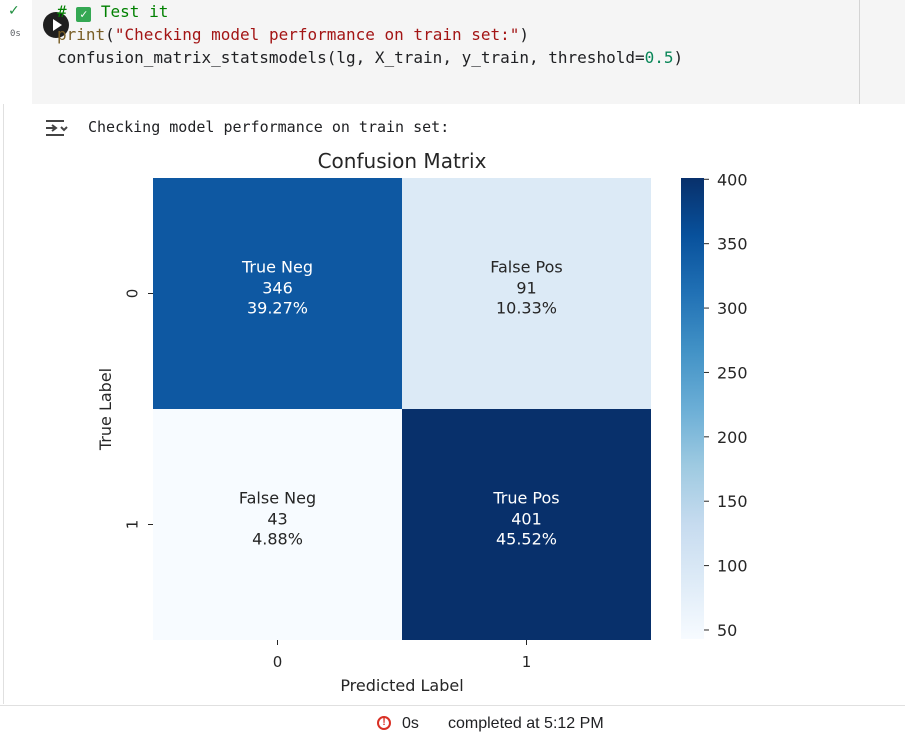 The width and height of the screenshot is (905, 738). I want to click on cell-gutter: ✓ 0s, so click(16, 352).